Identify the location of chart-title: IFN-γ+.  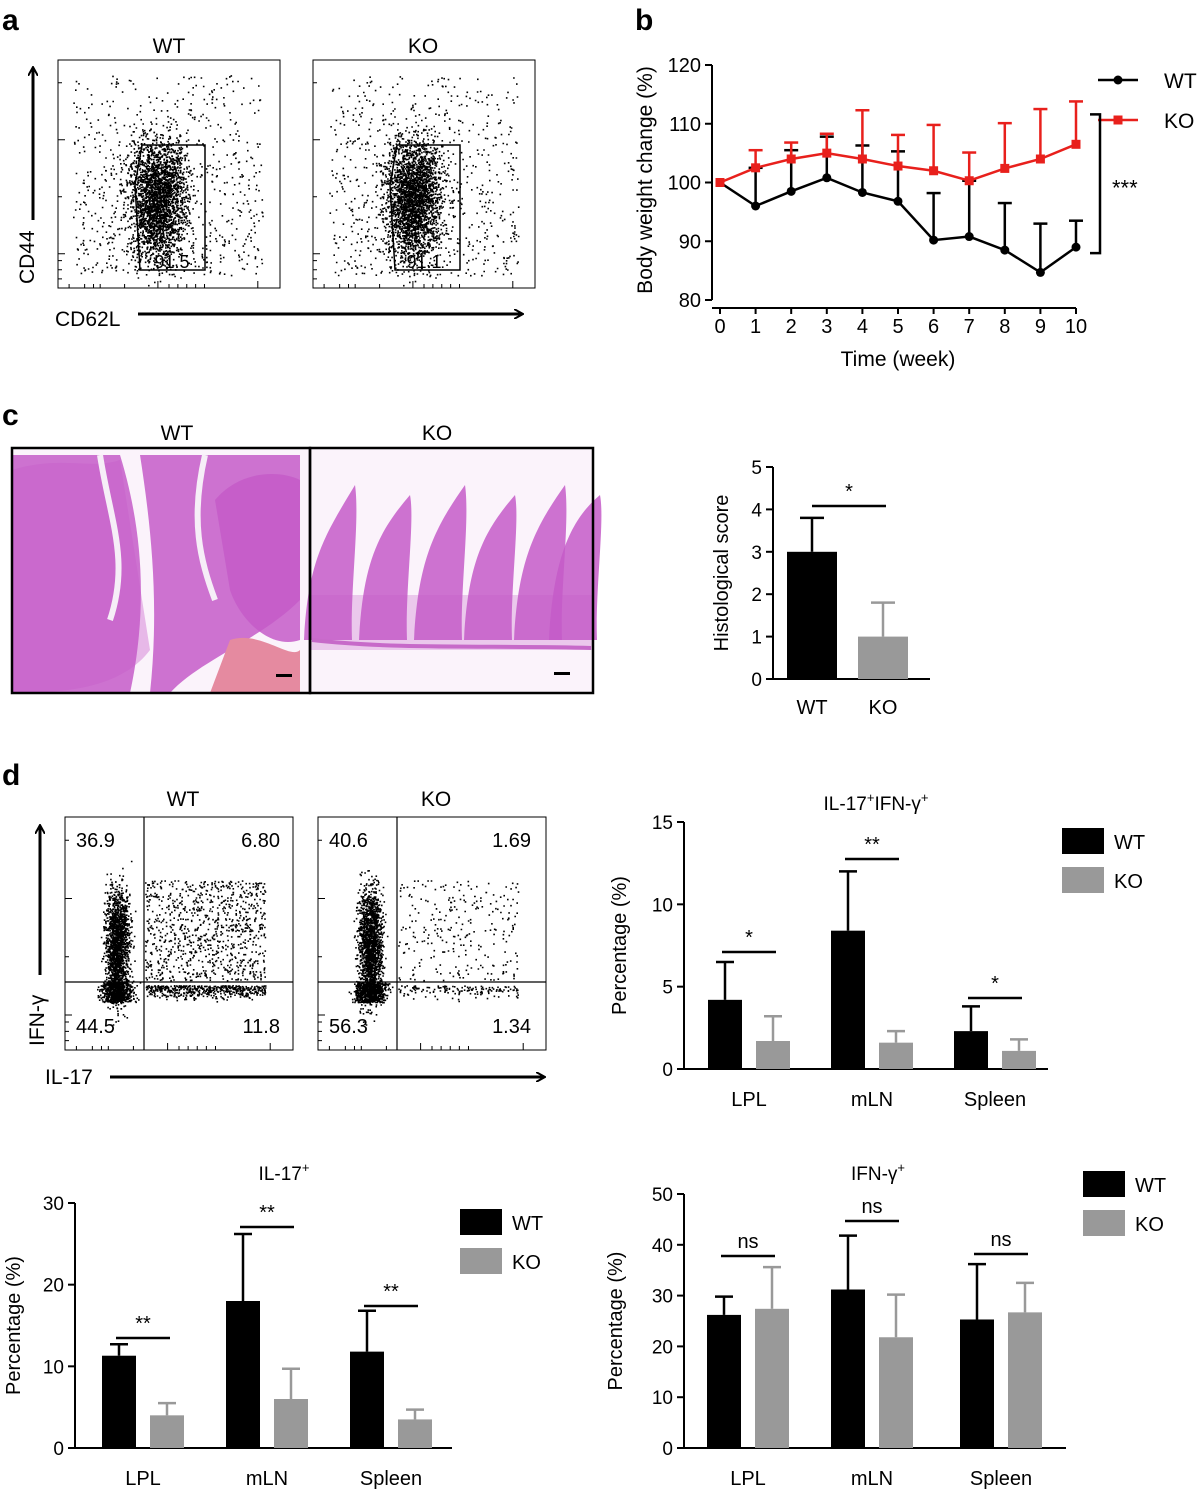
(878, 1172).